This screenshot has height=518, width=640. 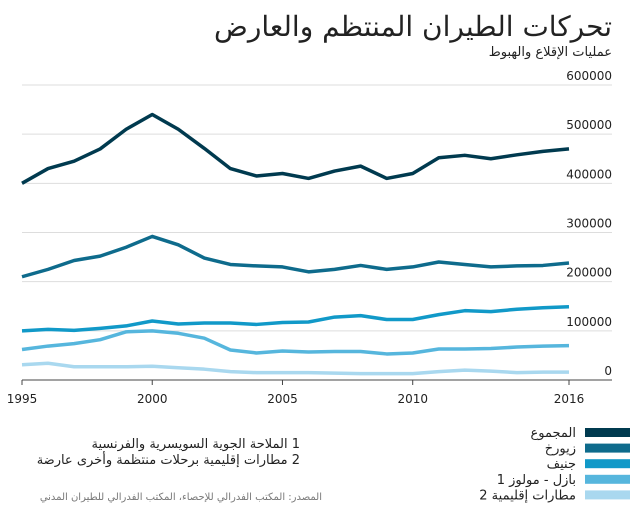 What do you see at coordinates (553, 433) in the screenshot?
I see `legend-label: المجموع` at bounding box center [553, 433].